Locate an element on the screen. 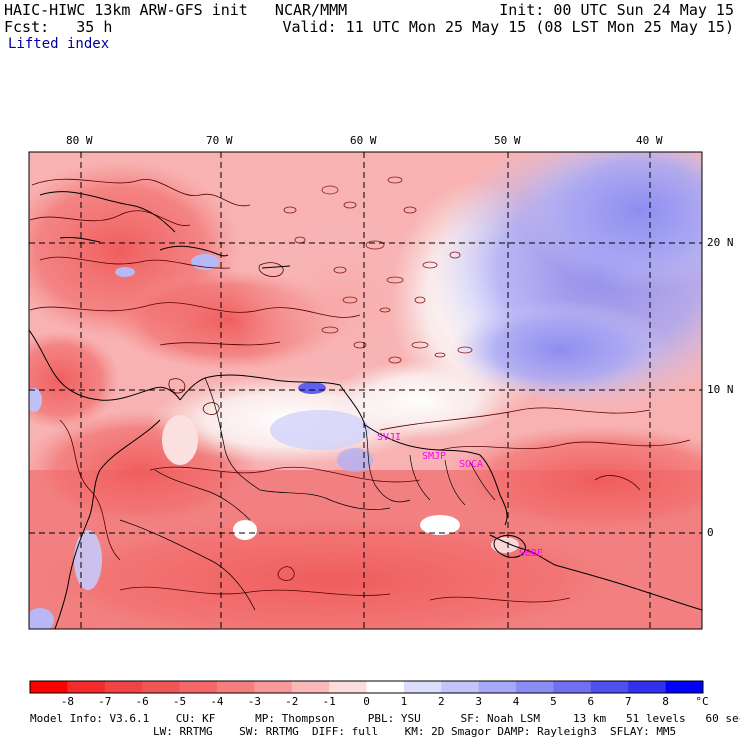 Image resolution: width=740 pixels, height=740 pixels. station-markers: SVJI SMJP SOCA SBBE is located at coordinates (460, 495).